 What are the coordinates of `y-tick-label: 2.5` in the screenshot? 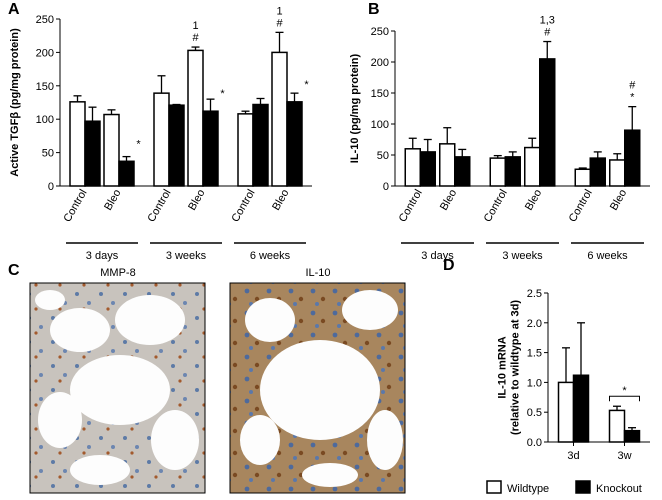 It's located at (534, 294).